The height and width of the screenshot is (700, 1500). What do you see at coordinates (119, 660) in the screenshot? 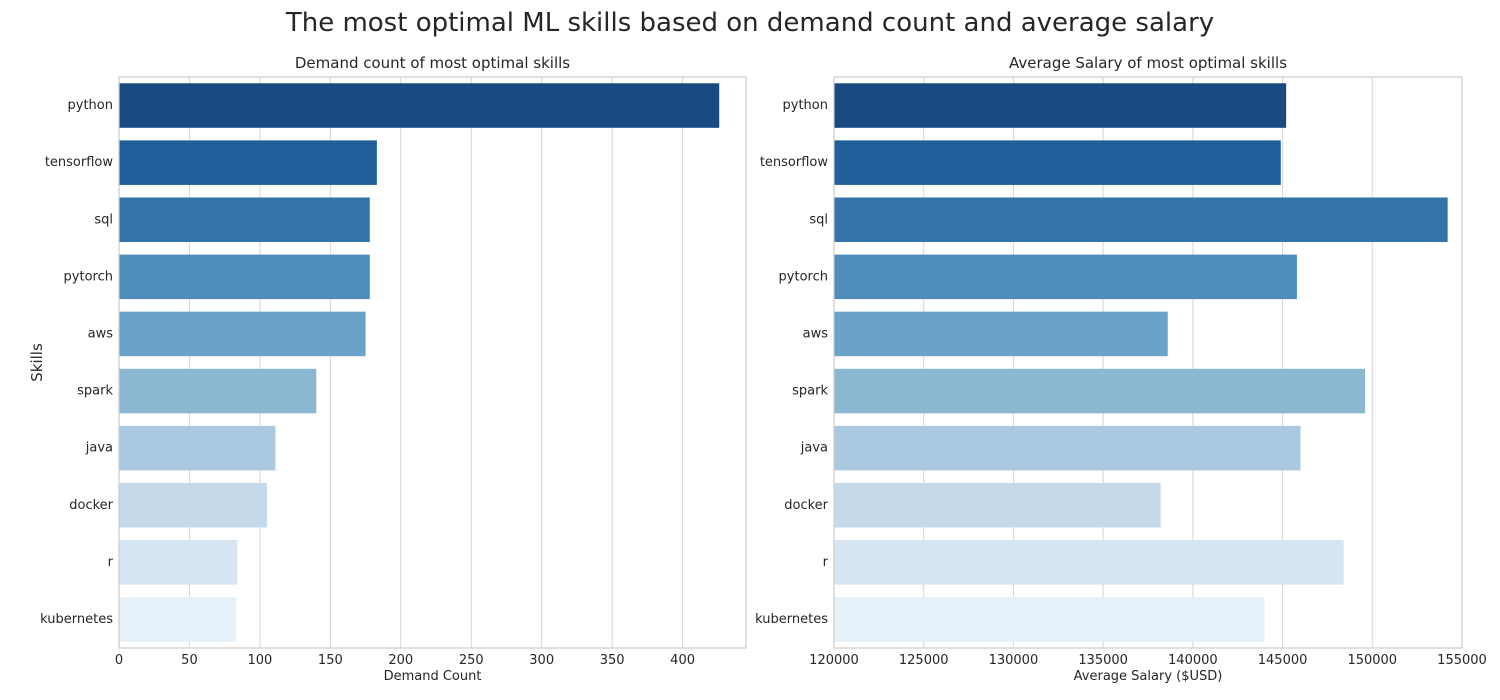
I see `x-tick-label: 0` at bounding box center [119, 660].